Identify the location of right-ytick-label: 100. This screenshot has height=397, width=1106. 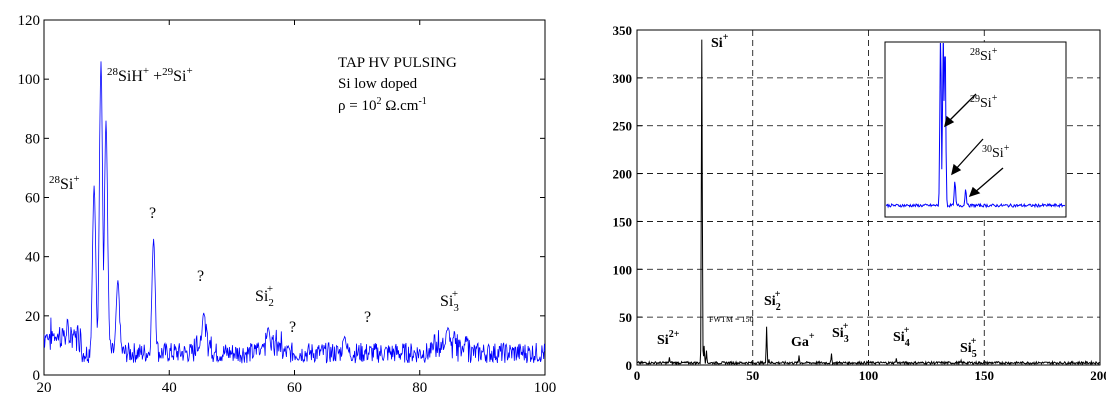
(623, 269).